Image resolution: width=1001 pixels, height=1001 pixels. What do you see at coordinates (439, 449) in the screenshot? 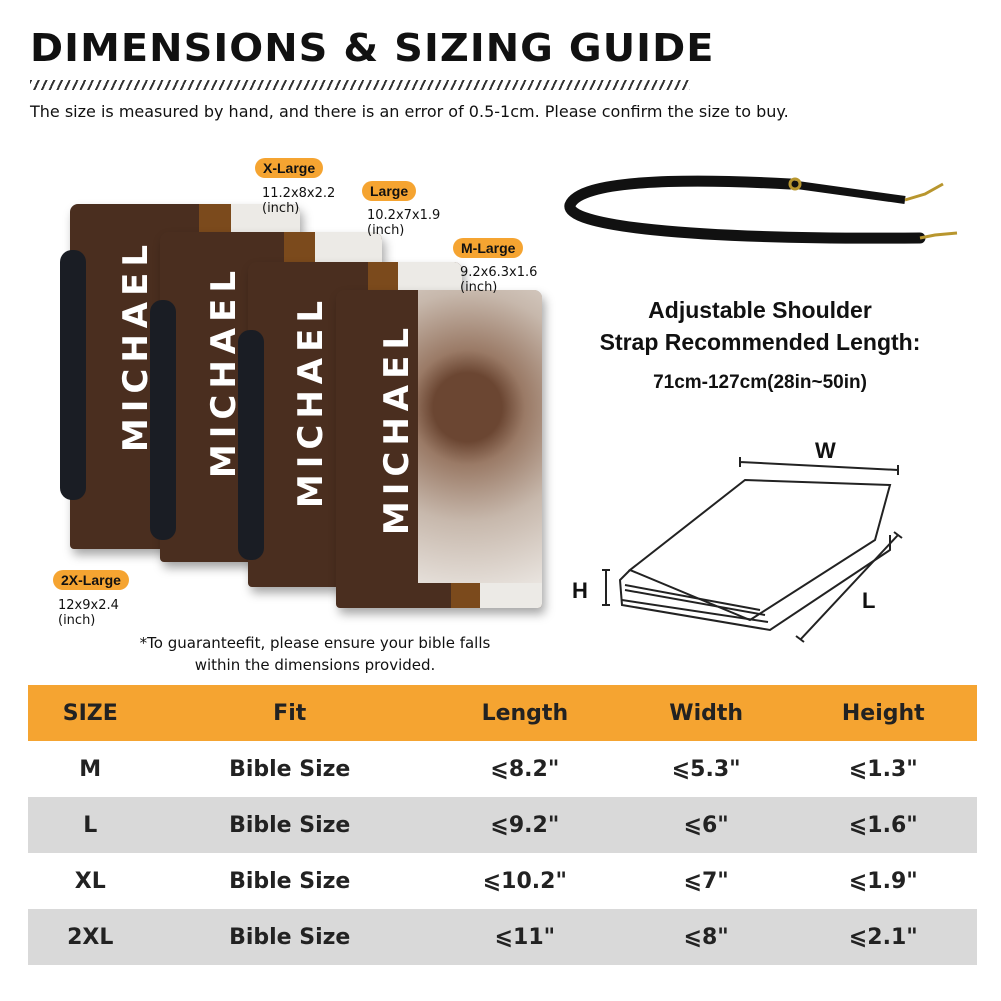
I see `cover-m: MICHAEL` at bounding box center [439, 449].